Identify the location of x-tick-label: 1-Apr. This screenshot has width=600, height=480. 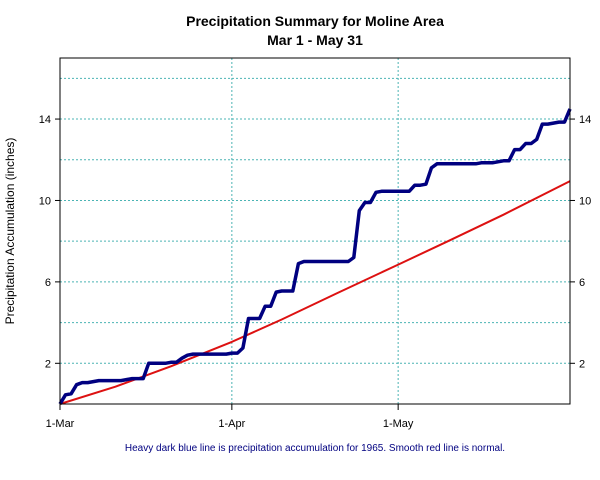
(231, 424).